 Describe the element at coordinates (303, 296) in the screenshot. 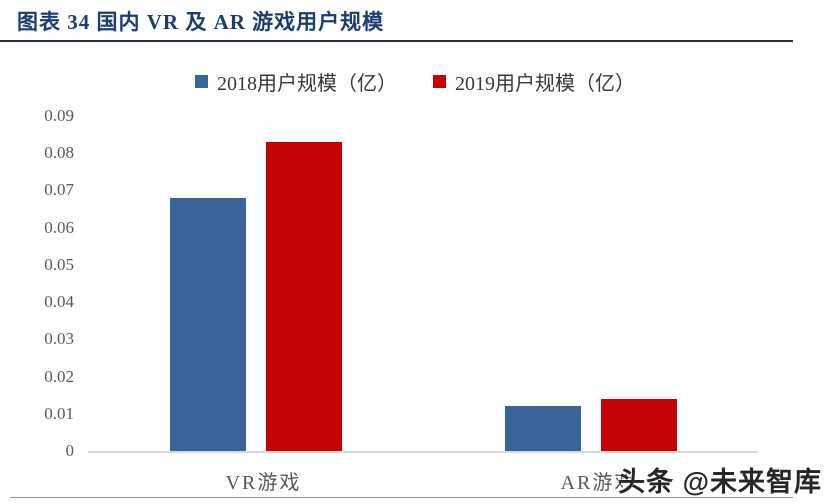

I see `bar-2019-vr` at that location.